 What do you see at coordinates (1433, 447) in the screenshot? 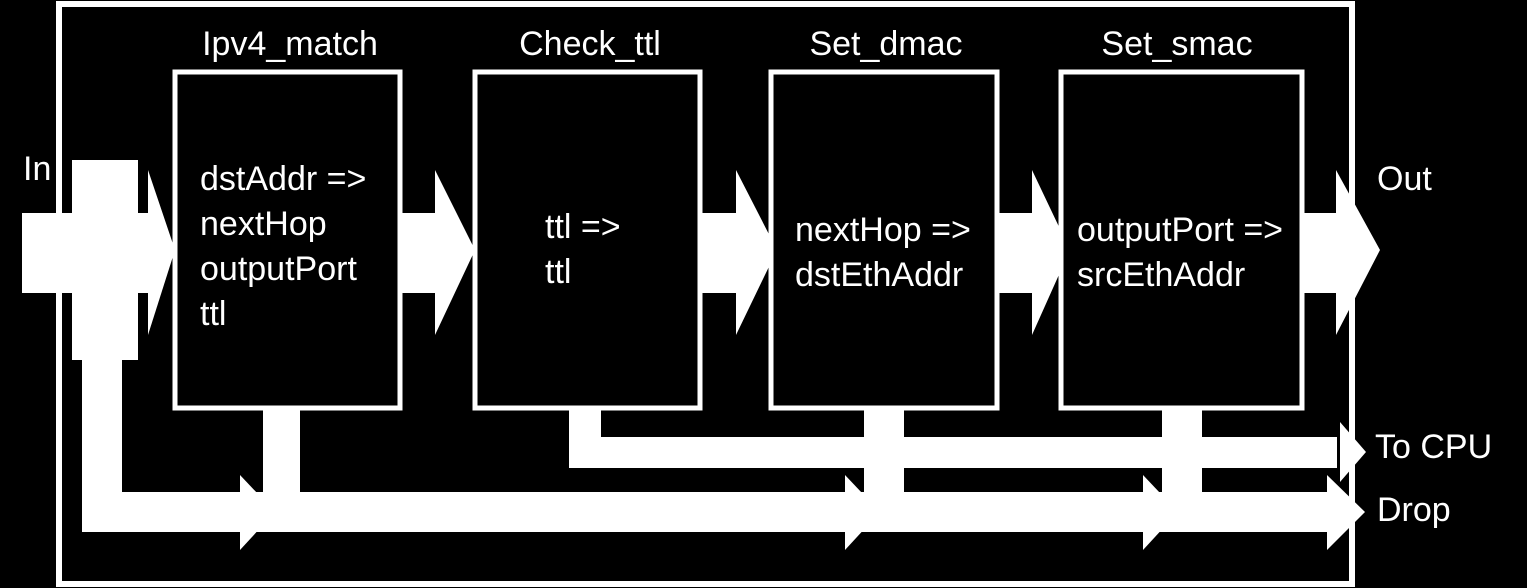
I see `to-cpu-label: To CPU` at bounding box center [1433, 447].